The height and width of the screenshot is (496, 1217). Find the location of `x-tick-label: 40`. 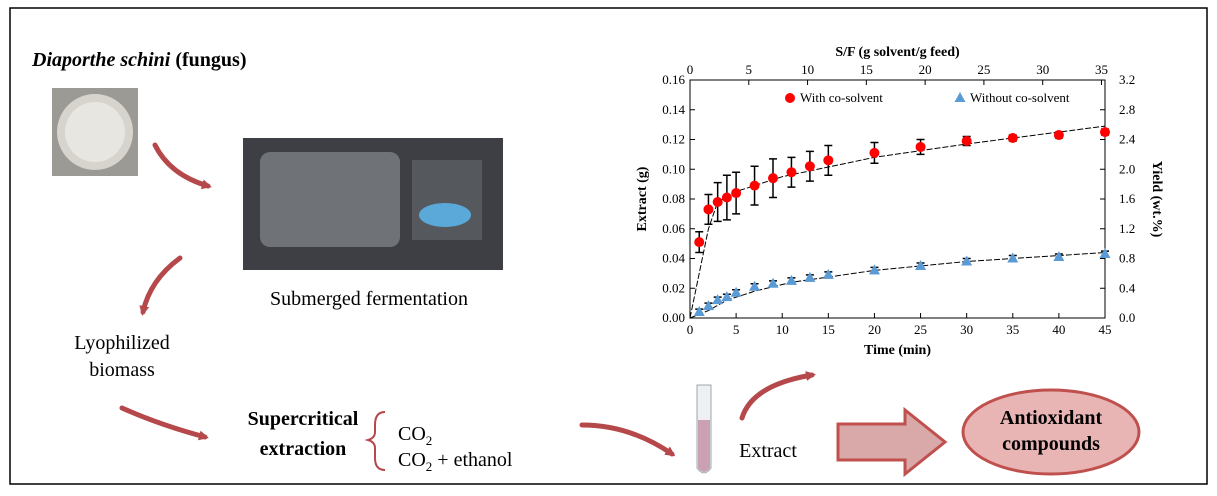

x-tick-label: 40 is located at coordinates (1058, 329).